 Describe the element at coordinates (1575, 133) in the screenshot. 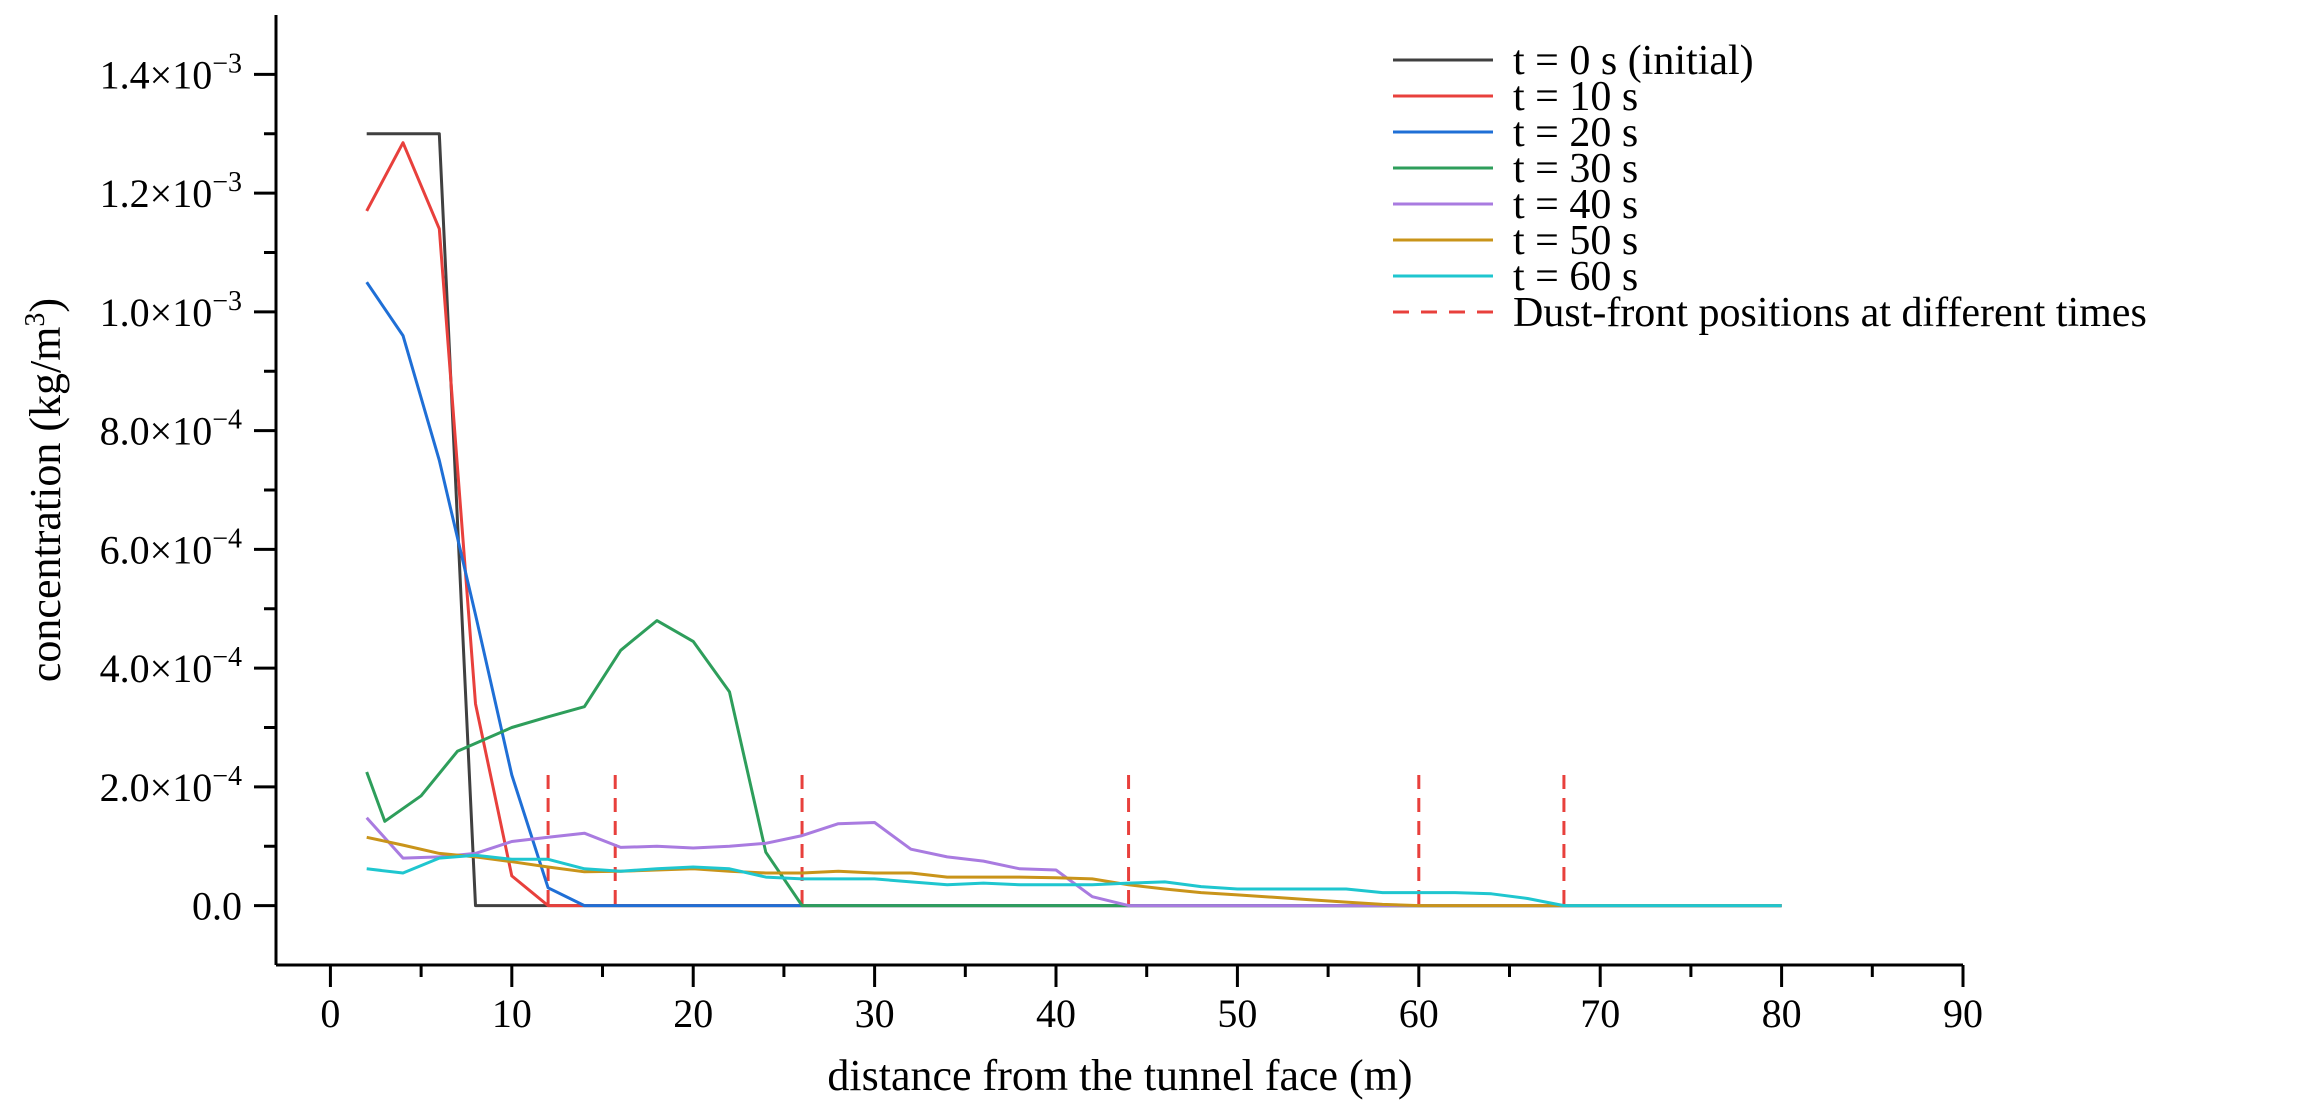

I see `legend-label: t = 20 s` at that location.